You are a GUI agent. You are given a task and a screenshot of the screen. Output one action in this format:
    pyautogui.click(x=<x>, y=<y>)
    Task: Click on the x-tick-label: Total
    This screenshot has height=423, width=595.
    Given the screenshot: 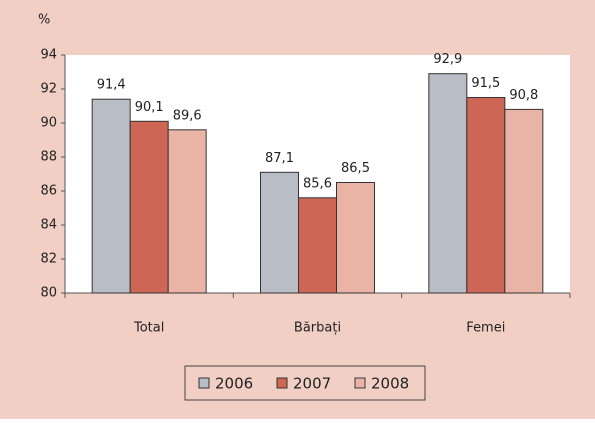 What is the action you would take?
    pyautogui.click(x=148, y=328)
    